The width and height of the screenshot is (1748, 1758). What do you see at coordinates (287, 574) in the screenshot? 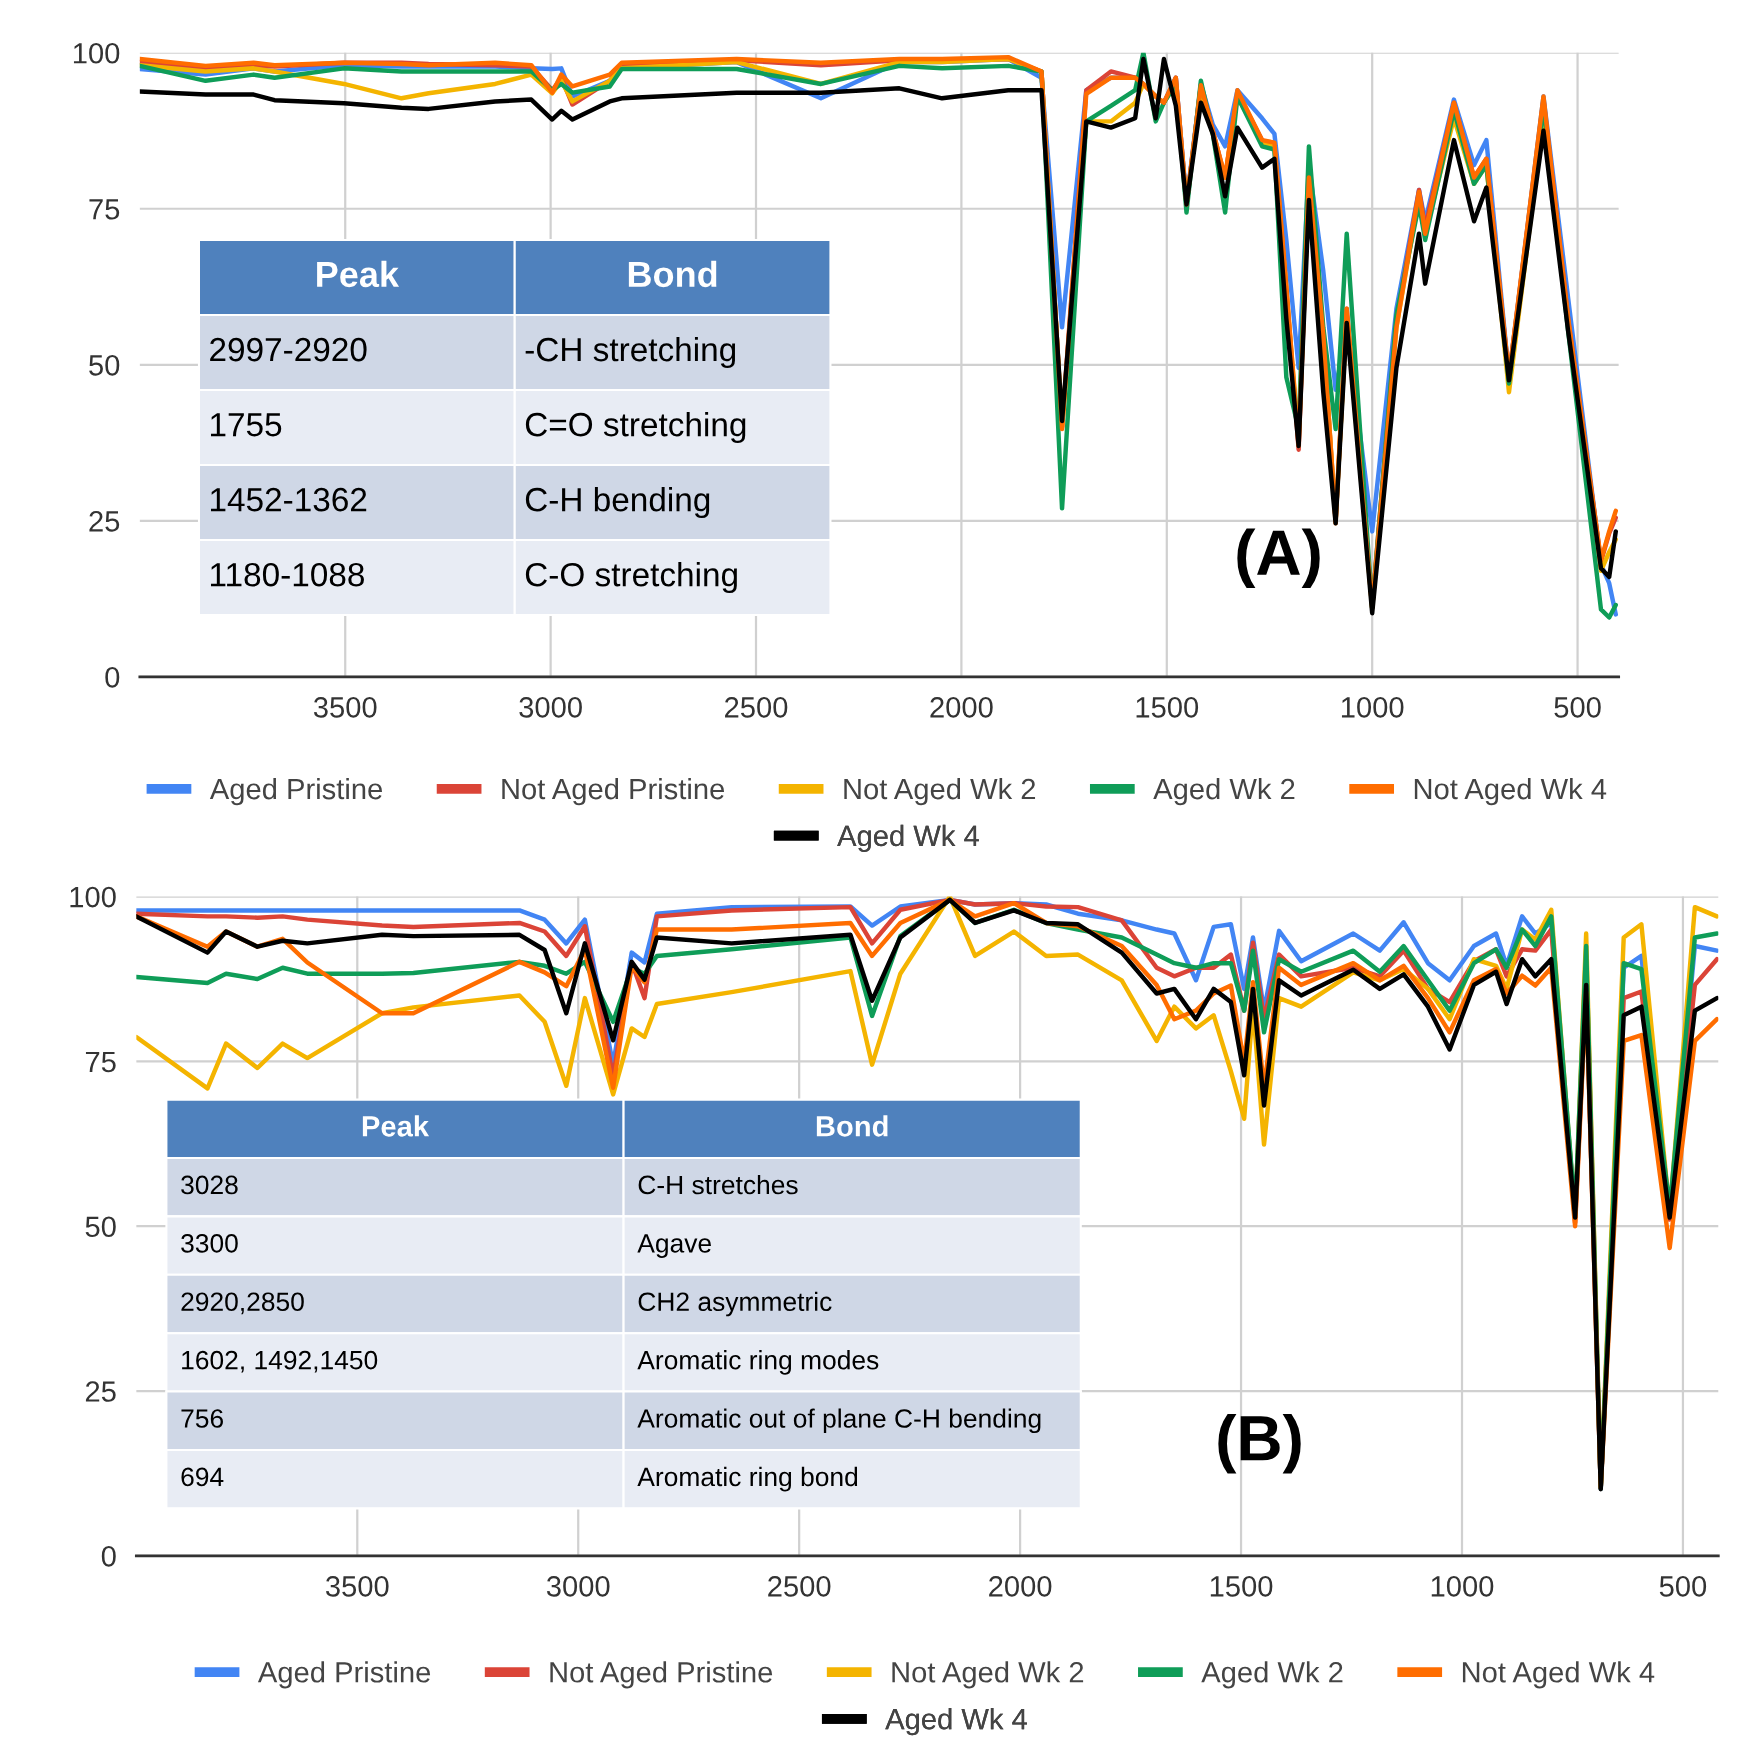
I see `annotation: 1180-1088` at bounding box center [287, 574].